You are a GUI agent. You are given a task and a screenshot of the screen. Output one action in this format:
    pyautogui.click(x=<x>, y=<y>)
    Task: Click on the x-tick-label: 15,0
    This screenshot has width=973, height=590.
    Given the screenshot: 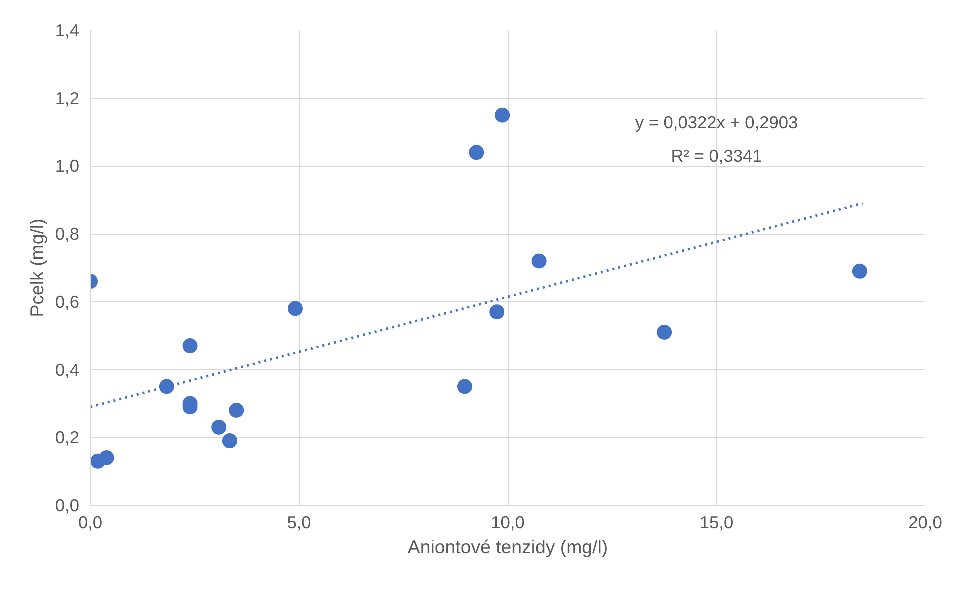 What is the action you would take?
    pyautogui.click(x=717, y=522)
    